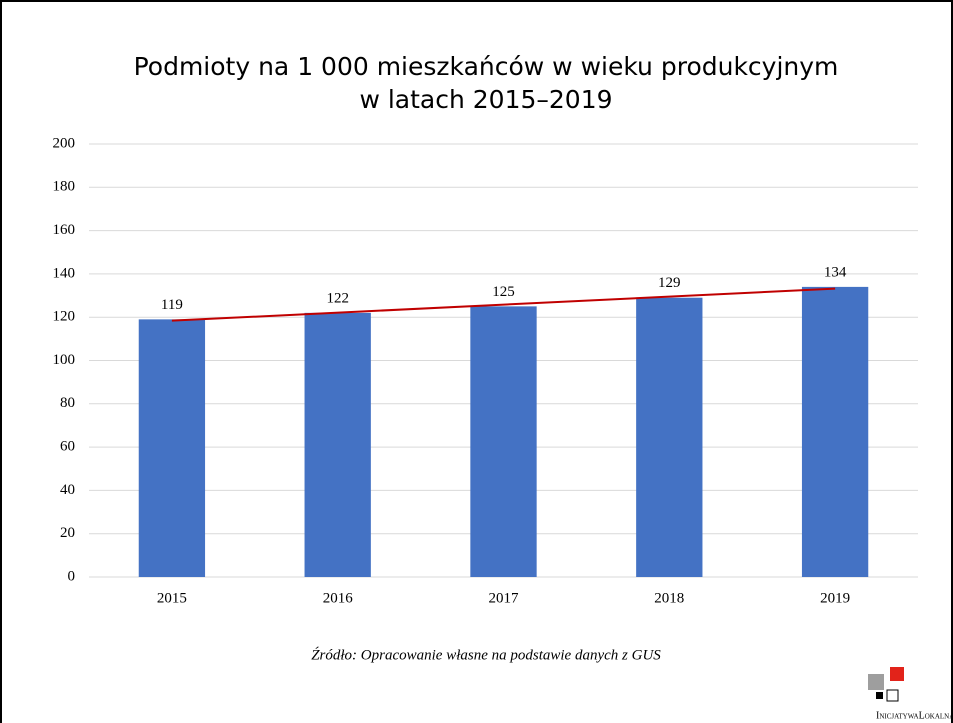 The image size is (953, 723). Describe the element at coordinates (64, 317) in the screenshot. I see `y-tick-label: 120` at that location.